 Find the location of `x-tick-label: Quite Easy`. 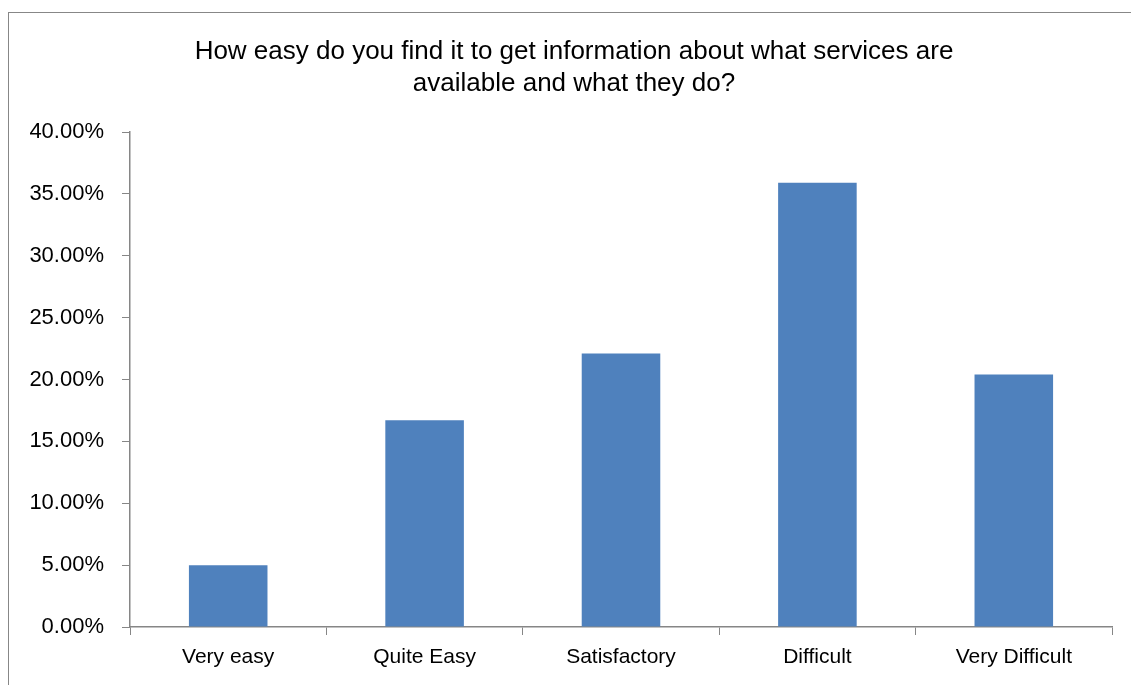

x-tick-label: Quite Easy is located at coordinates (425, 656).